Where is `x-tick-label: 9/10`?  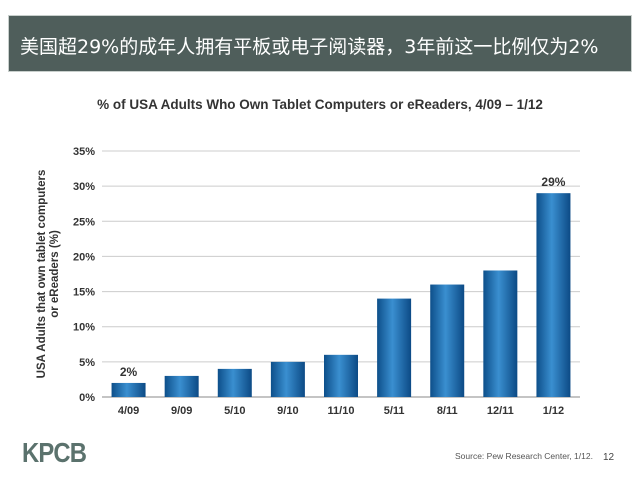
x-tick-label: 9/10 is located at coordinates (287, 411).